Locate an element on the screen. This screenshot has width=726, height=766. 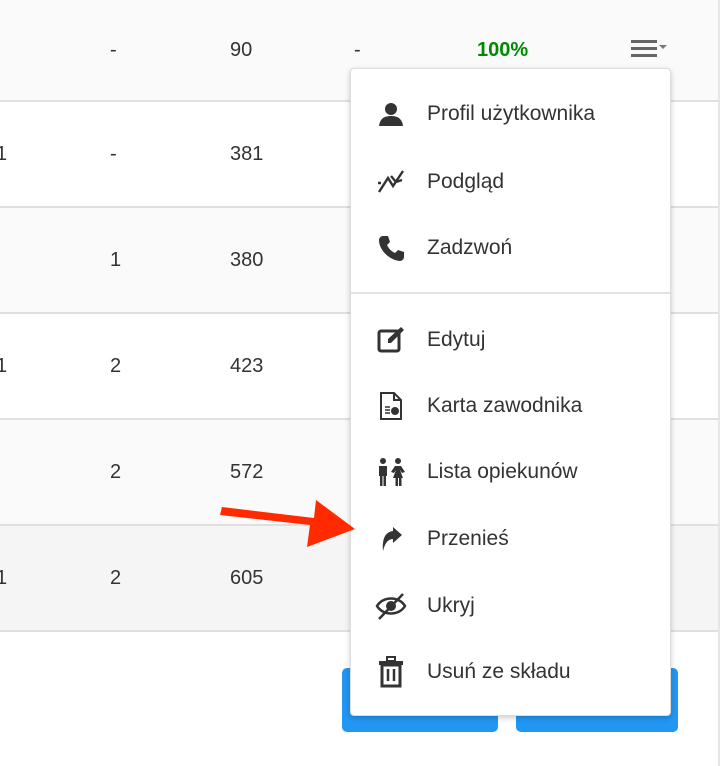
menu-item-file-chart: Karta zawodnika is located at coordinates (510, 406).